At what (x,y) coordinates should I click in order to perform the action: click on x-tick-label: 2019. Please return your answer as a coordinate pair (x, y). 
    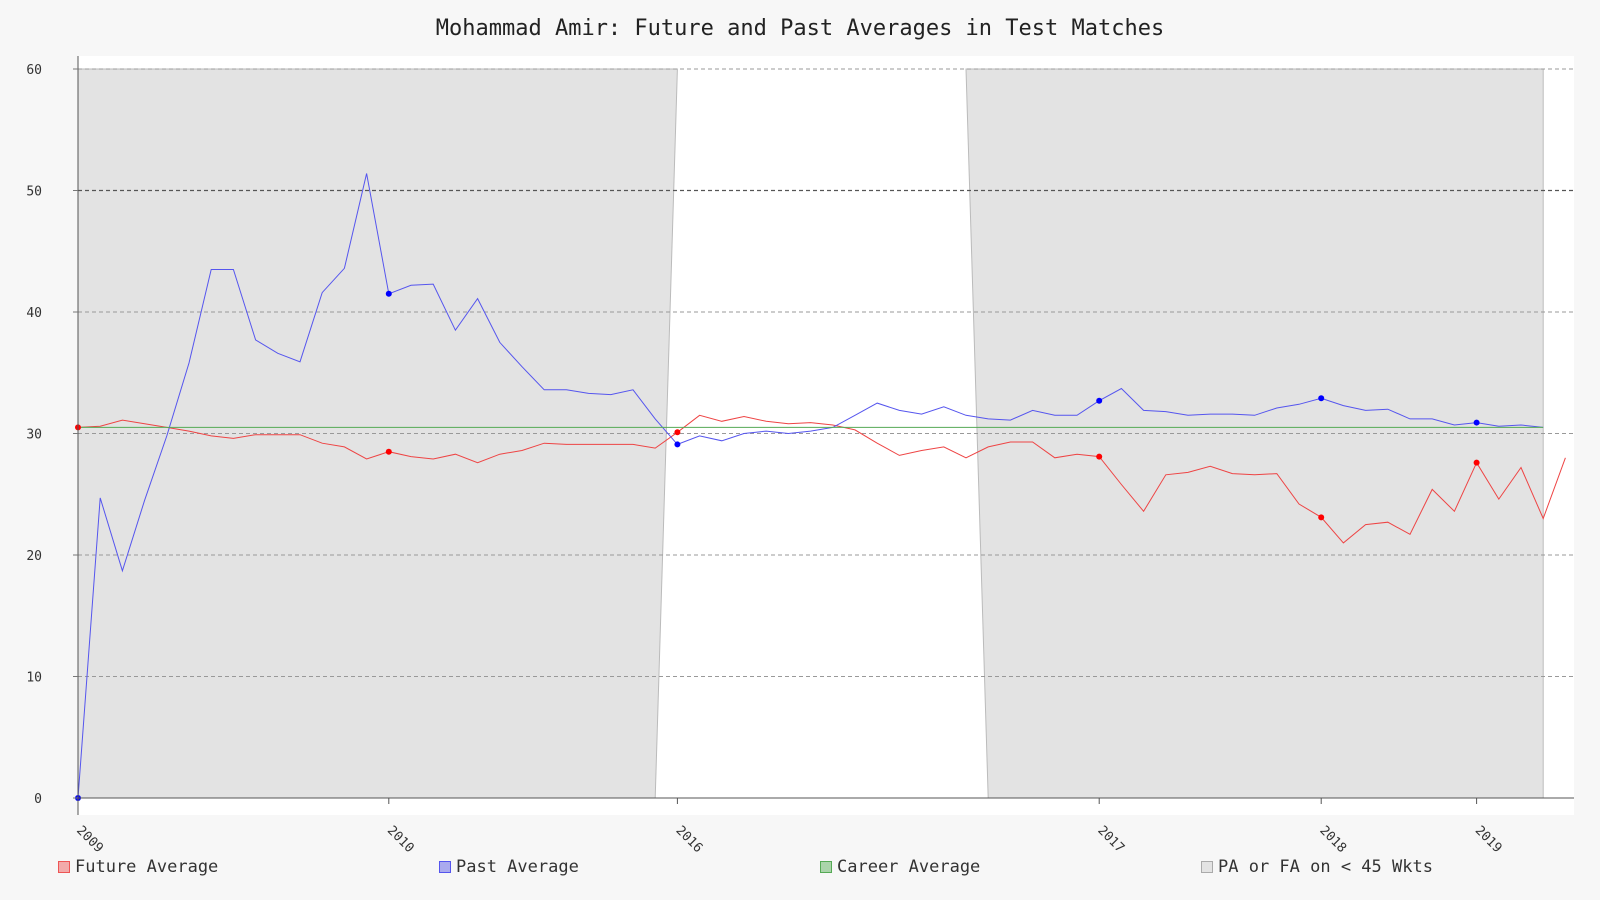
    Looking at the image, I should click on (1488, 839).